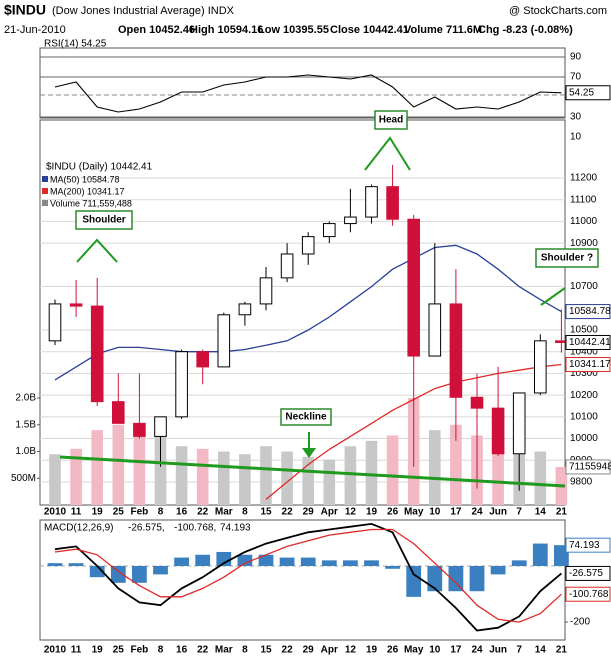 This screenshot has height=660, width=611. What do you see at coordinates (309, 453) in the screenshot?
I see `neckline-arrowhead` at bounding box center [309, 453].